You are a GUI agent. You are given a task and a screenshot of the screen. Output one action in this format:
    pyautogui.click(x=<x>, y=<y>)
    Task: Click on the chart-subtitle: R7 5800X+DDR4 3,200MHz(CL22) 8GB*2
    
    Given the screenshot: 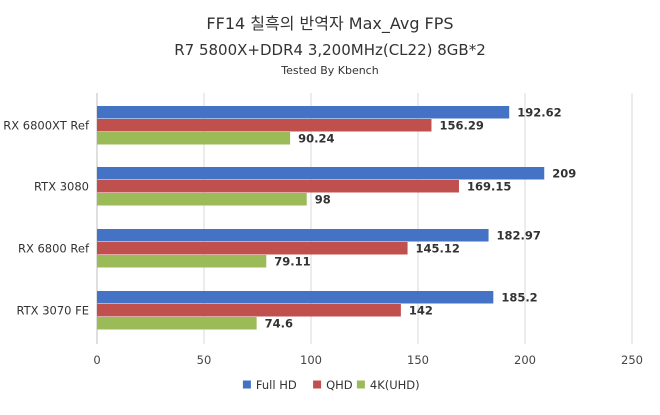 What is the action you would take?
    pyautogui.click(x=330, y=50)
    